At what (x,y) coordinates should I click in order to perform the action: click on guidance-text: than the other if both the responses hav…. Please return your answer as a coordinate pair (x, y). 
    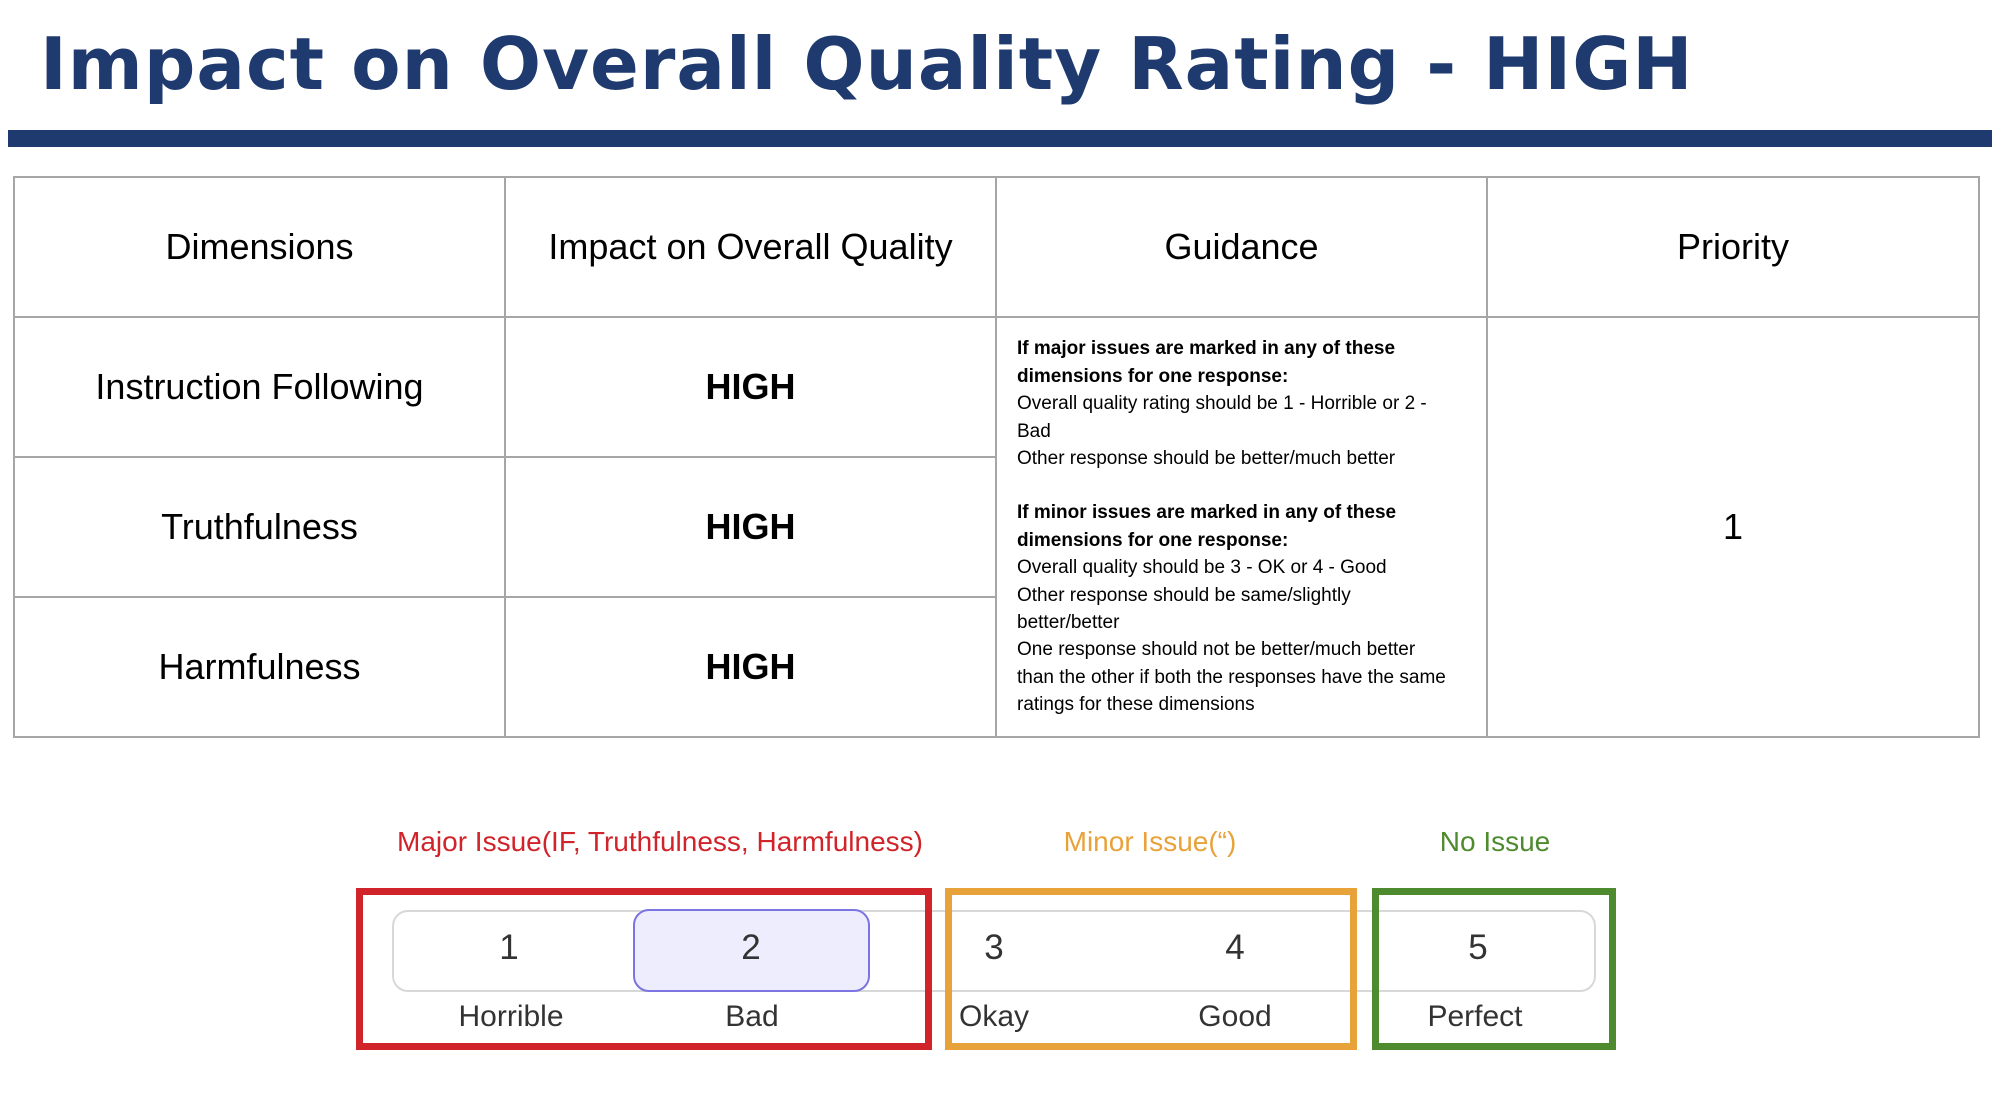
    Looking at the image, I should click on (1231, 677).